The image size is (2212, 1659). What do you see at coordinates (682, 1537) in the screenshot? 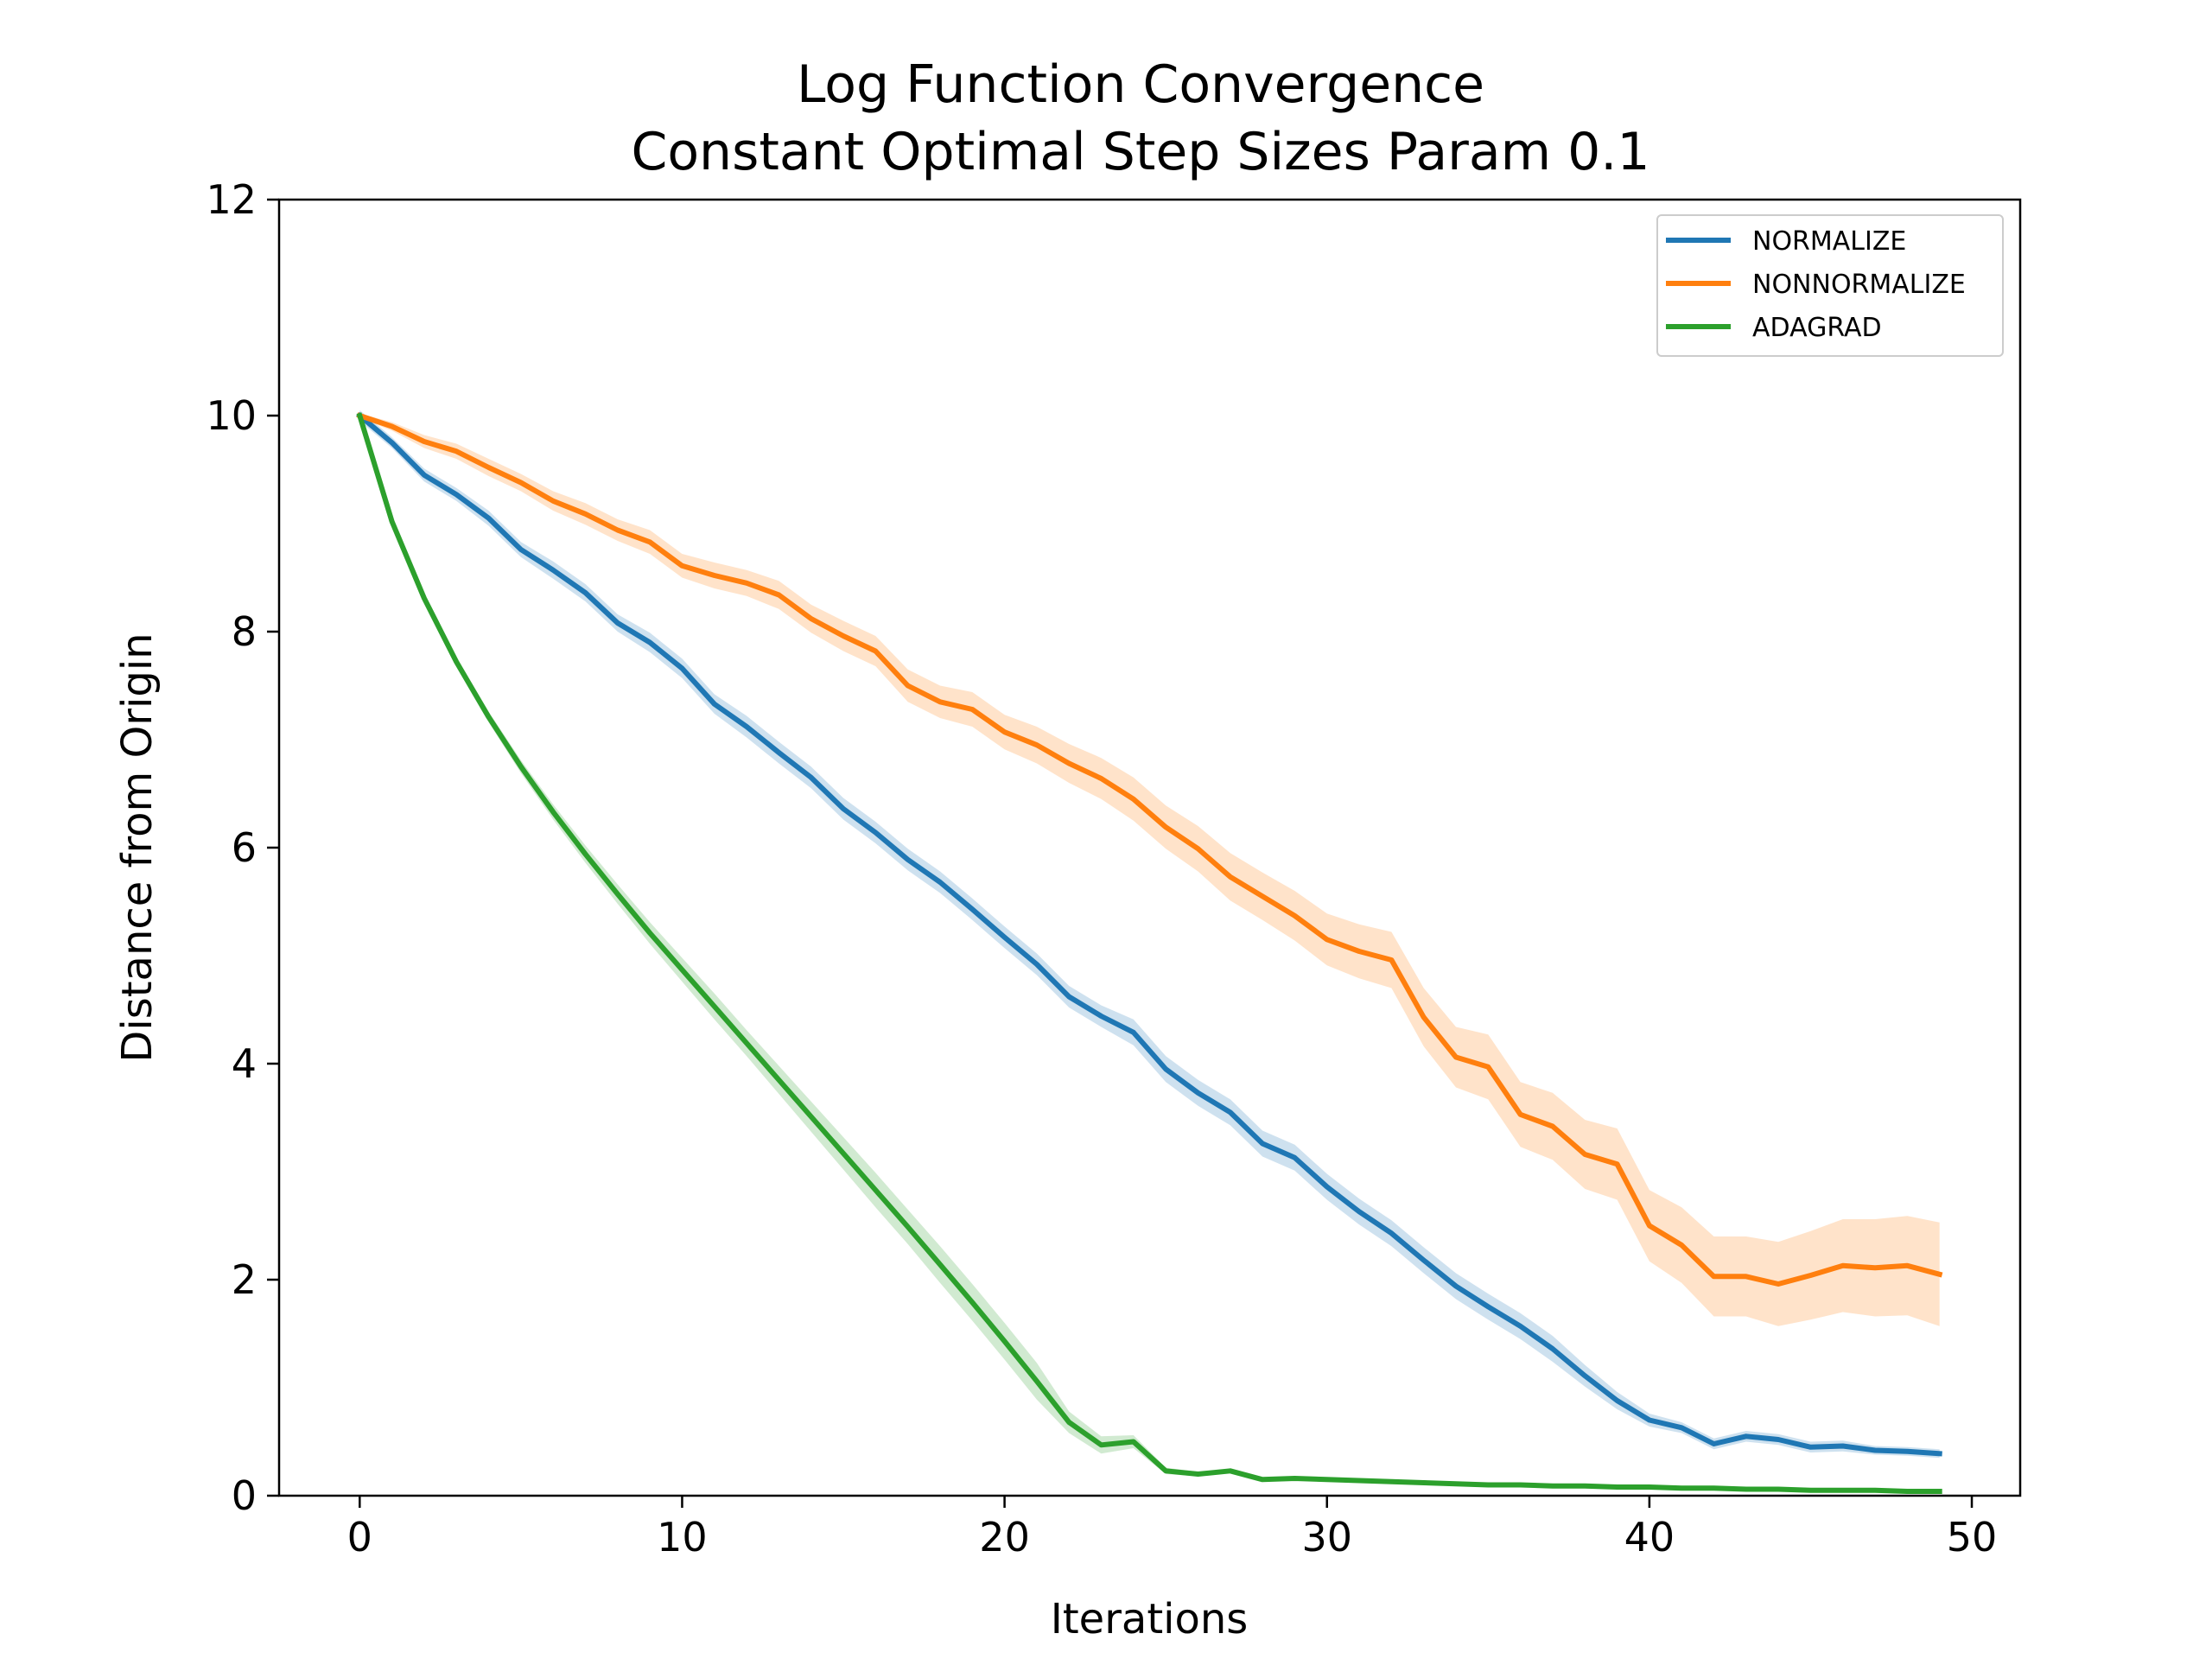
I see `x-tick-label: 10` at bounding box center [682, 1537].